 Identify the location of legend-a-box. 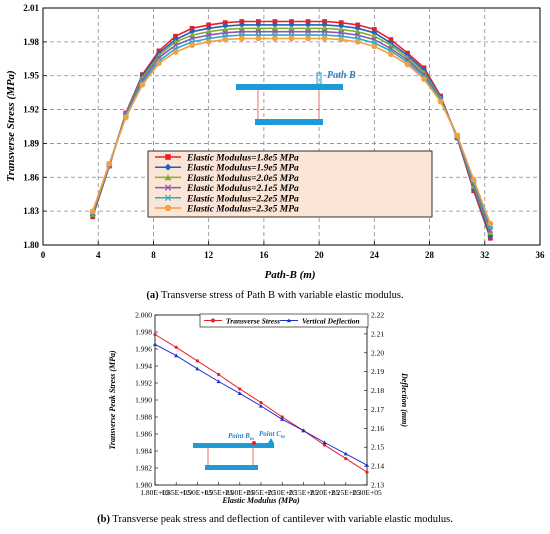
(290, 184).